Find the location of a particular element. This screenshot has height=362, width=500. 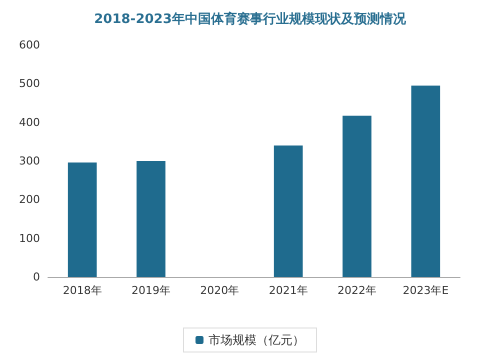

x-tick-label: 2022年 is located at coordinates (357, 290).